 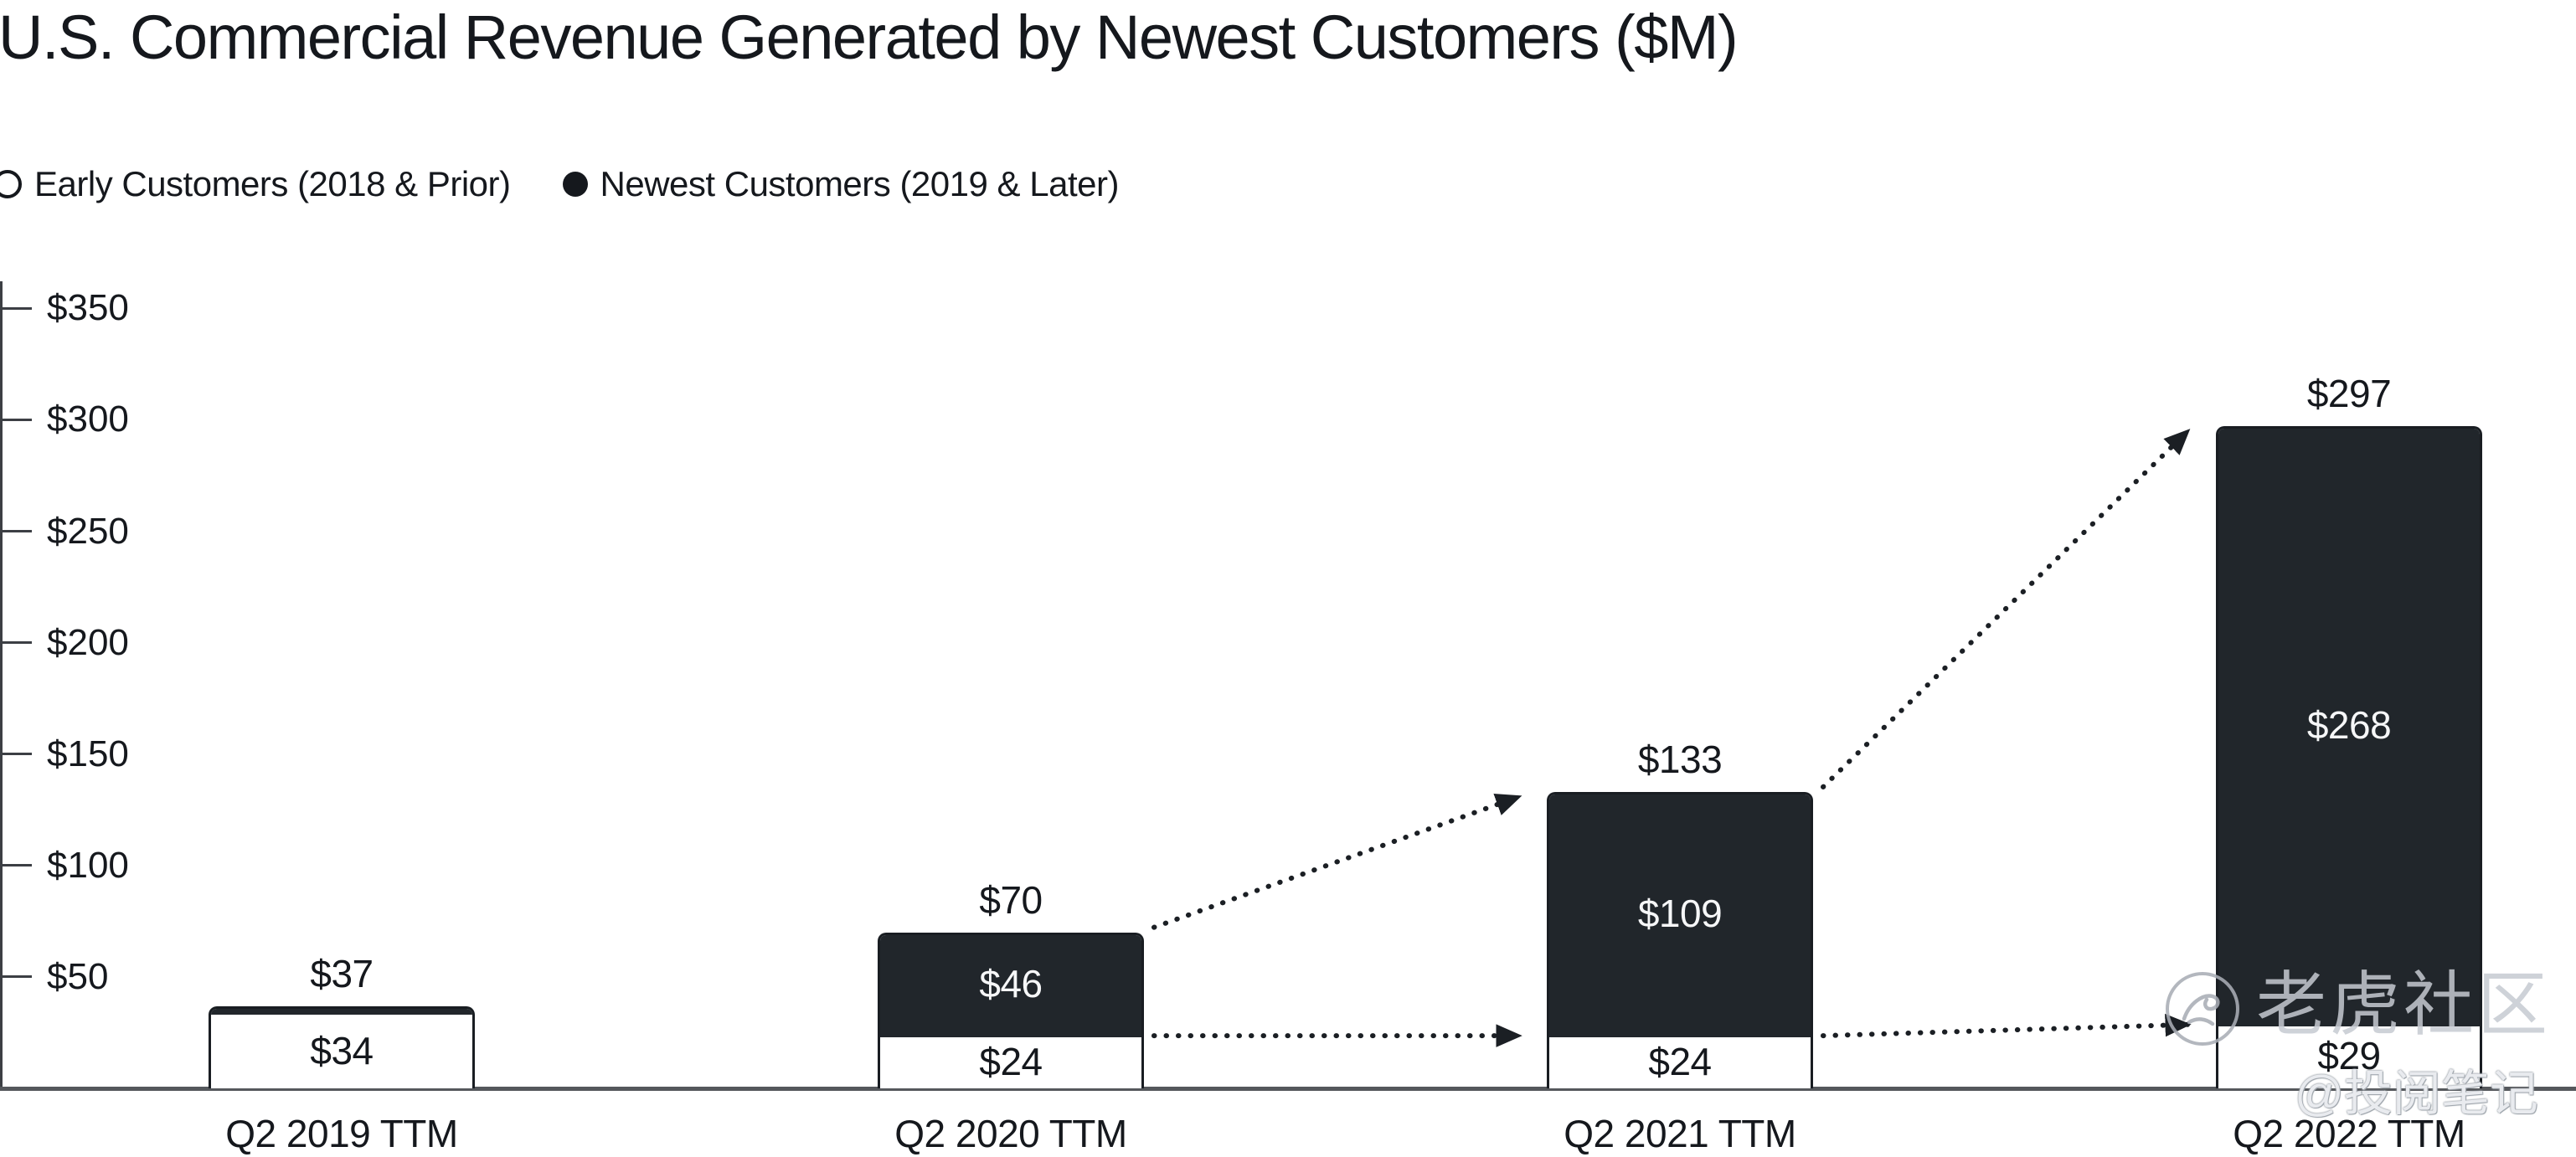 I want to click on y-tick-label: $150, so click(x=88, y=753).